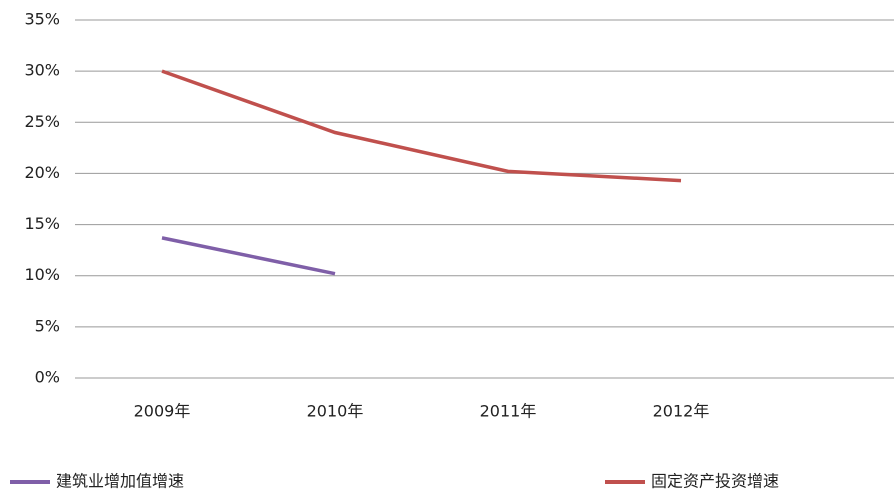 The image size is (894, 496). Describe the element at coordinates (681, 411) in the screenshot. I see `x-tick-label: 2012年` at that location.